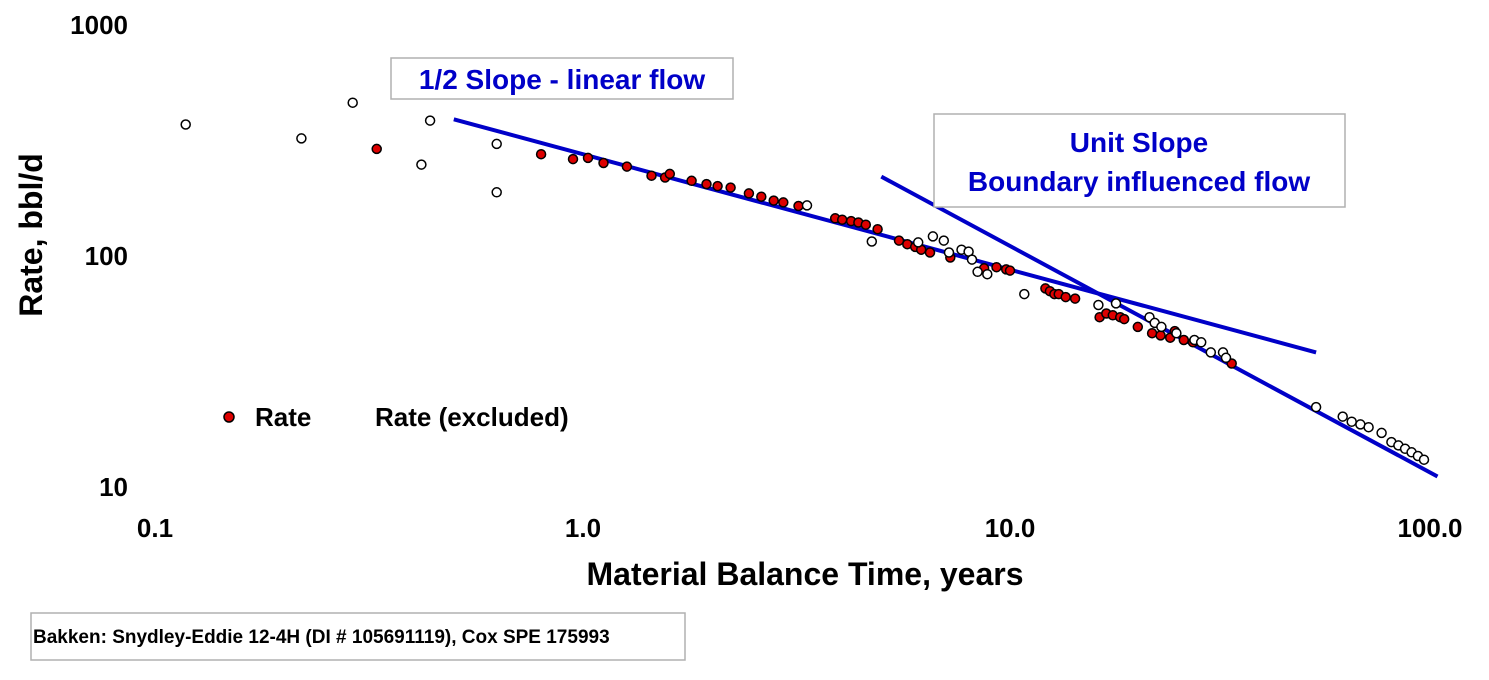  I want to click on half-slope-annotation-box, so click(562, 78).